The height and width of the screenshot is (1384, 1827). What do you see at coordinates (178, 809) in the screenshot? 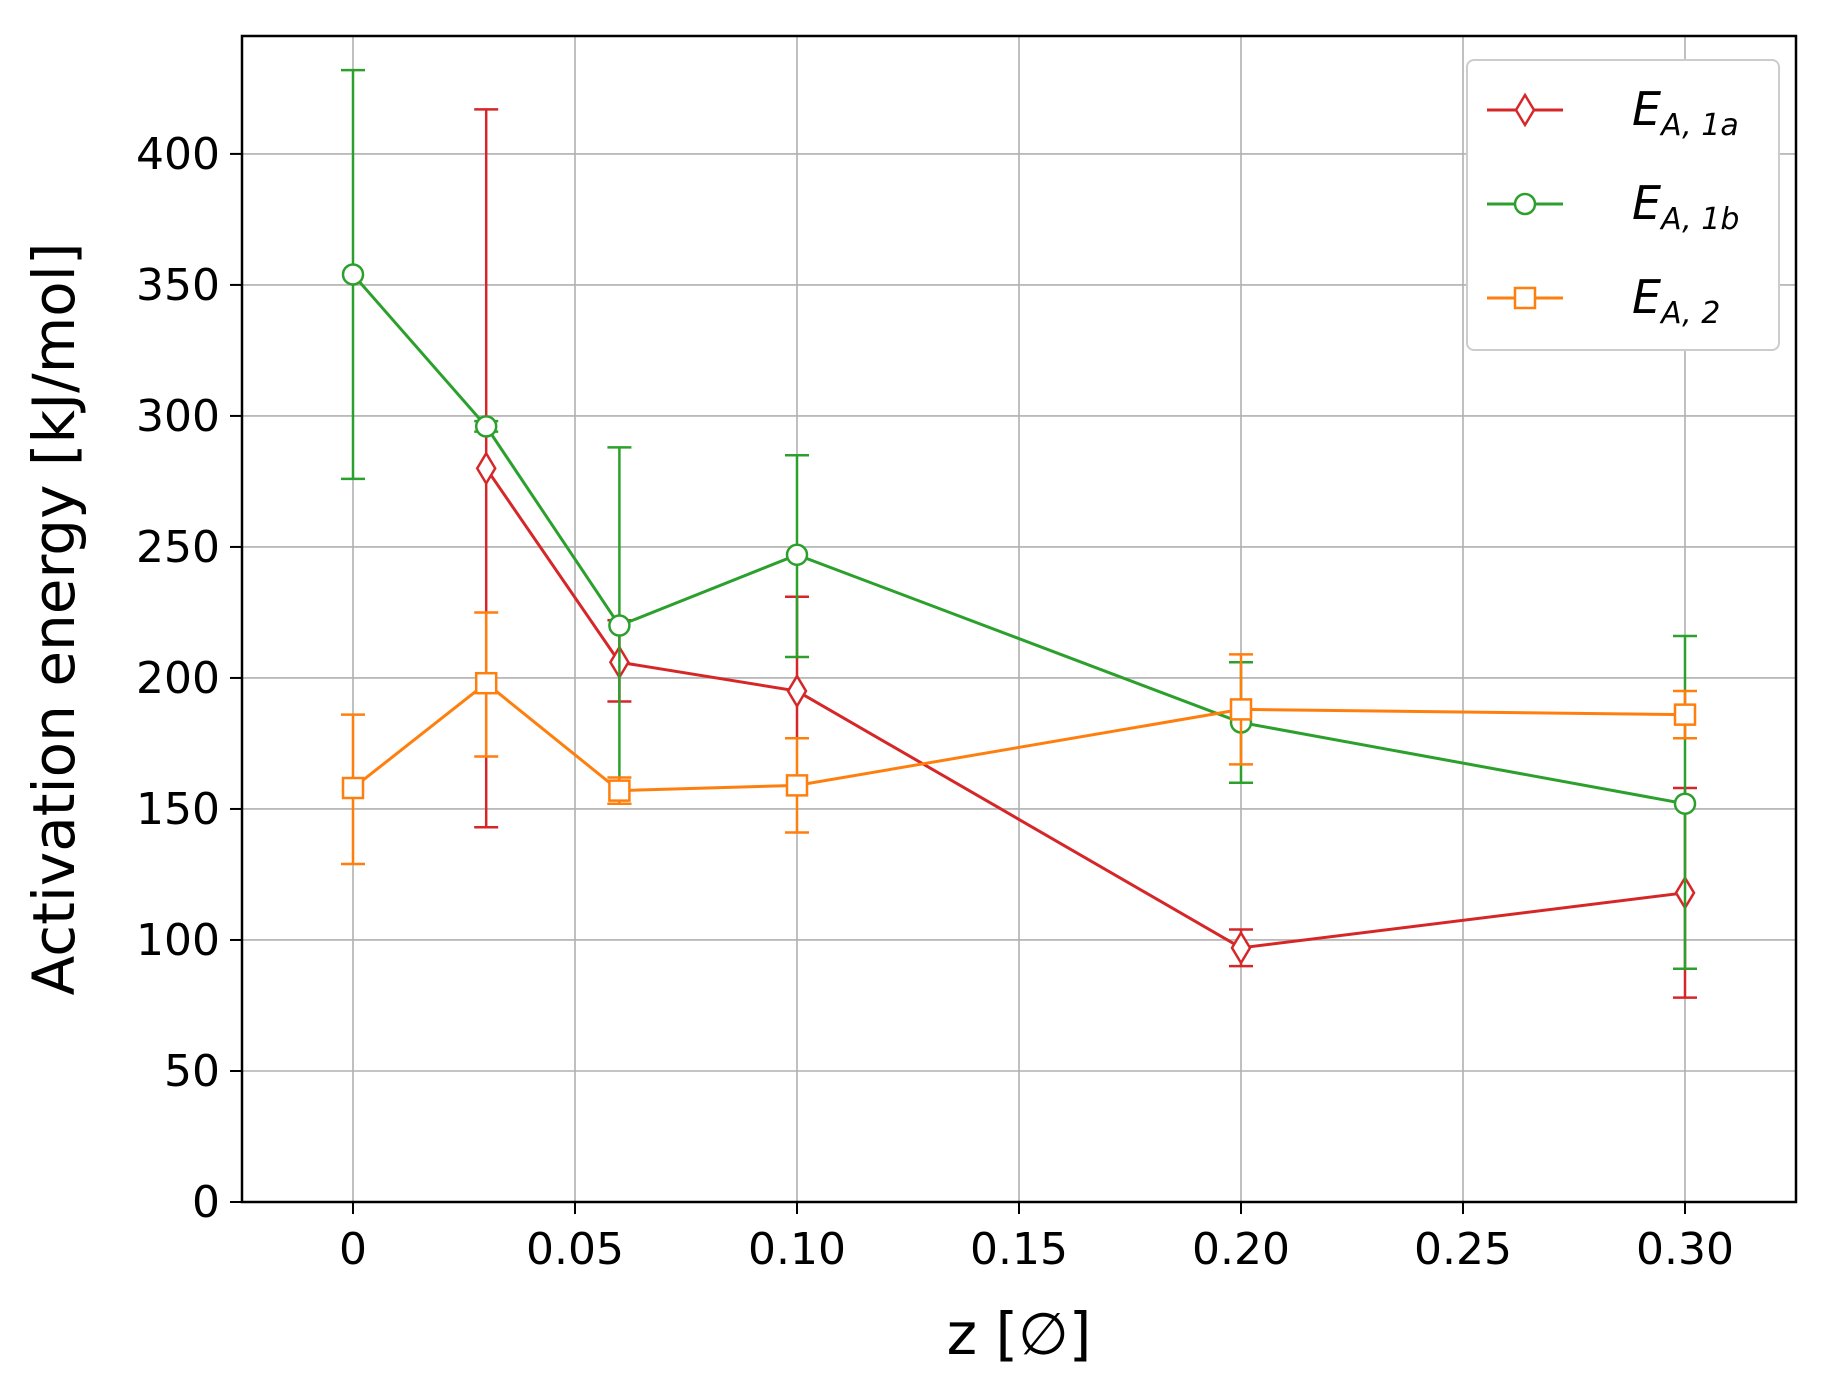
I see `y-tick-label: 150` at bounding box center [178, 809].